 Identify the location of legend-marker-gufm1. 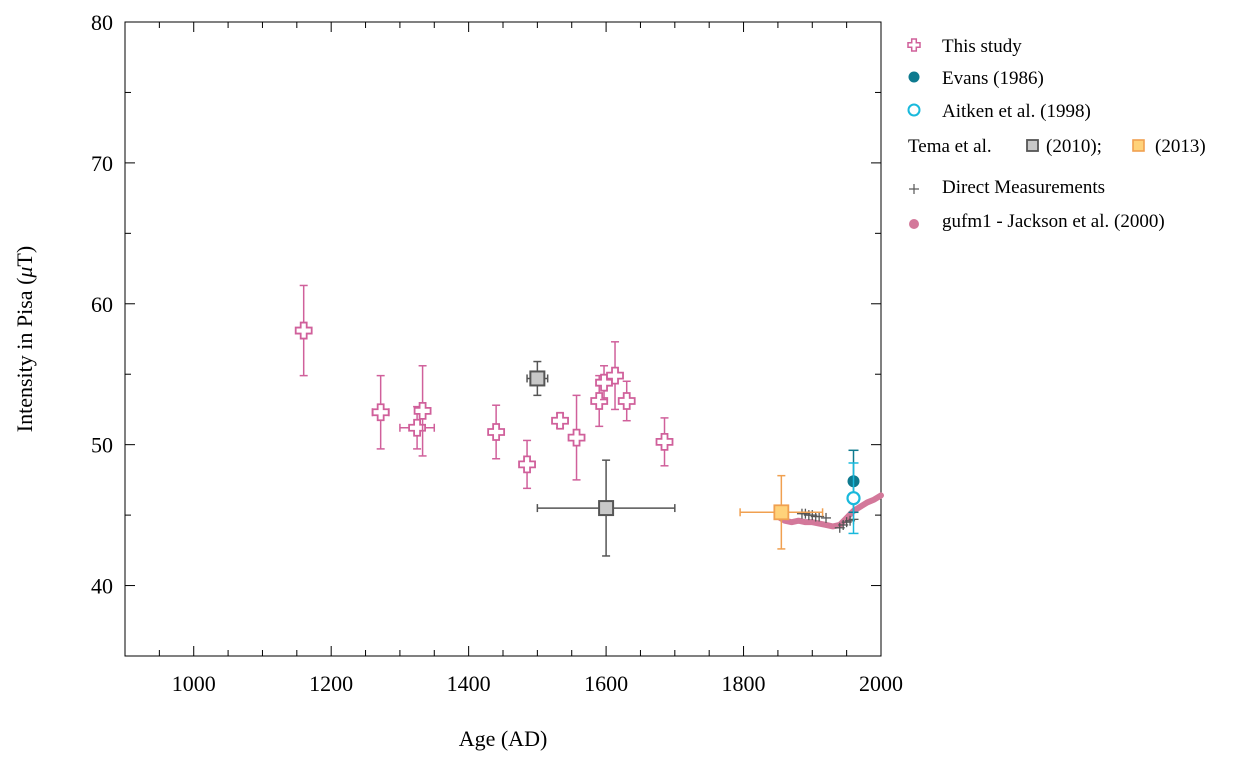
(914, 224).